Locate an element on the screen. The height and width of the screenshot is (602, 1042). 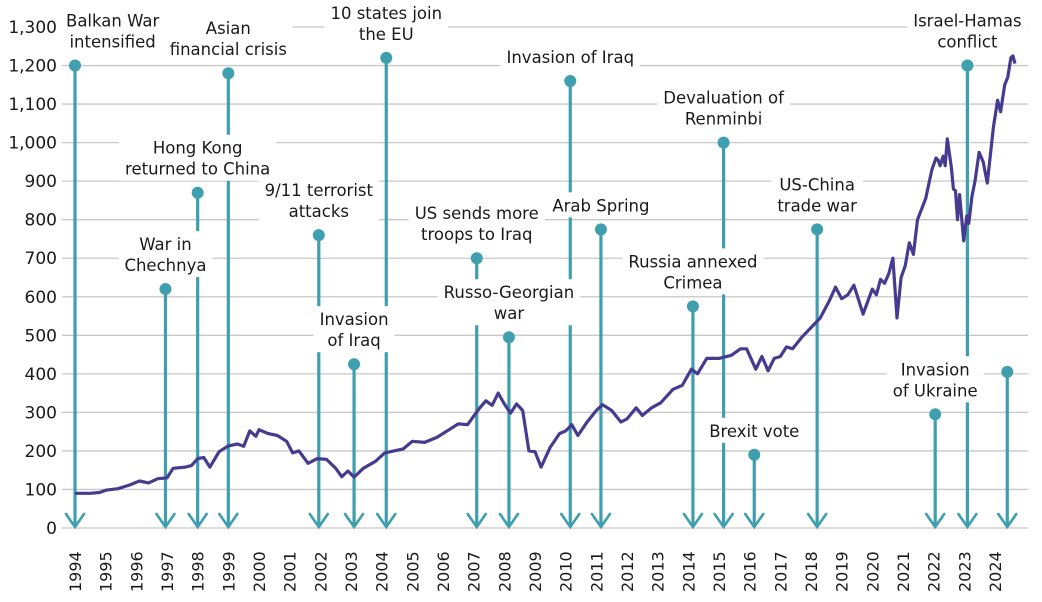
event-label-group: Devaluation of Renminbi is located at coordinates (723, 107).